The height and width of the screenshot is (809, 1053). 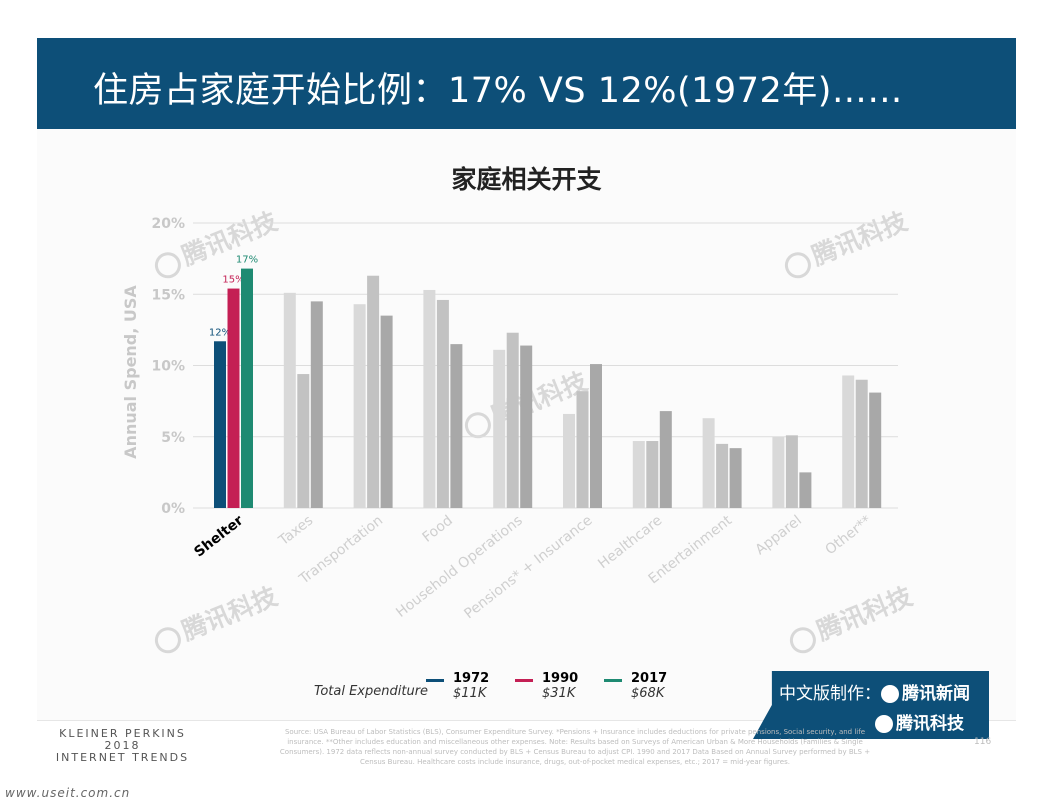 What do you see at coordinates (218, 536) in the screenshot?
I see `x-tick-label: Shelter` at bounding box center [218, 536].